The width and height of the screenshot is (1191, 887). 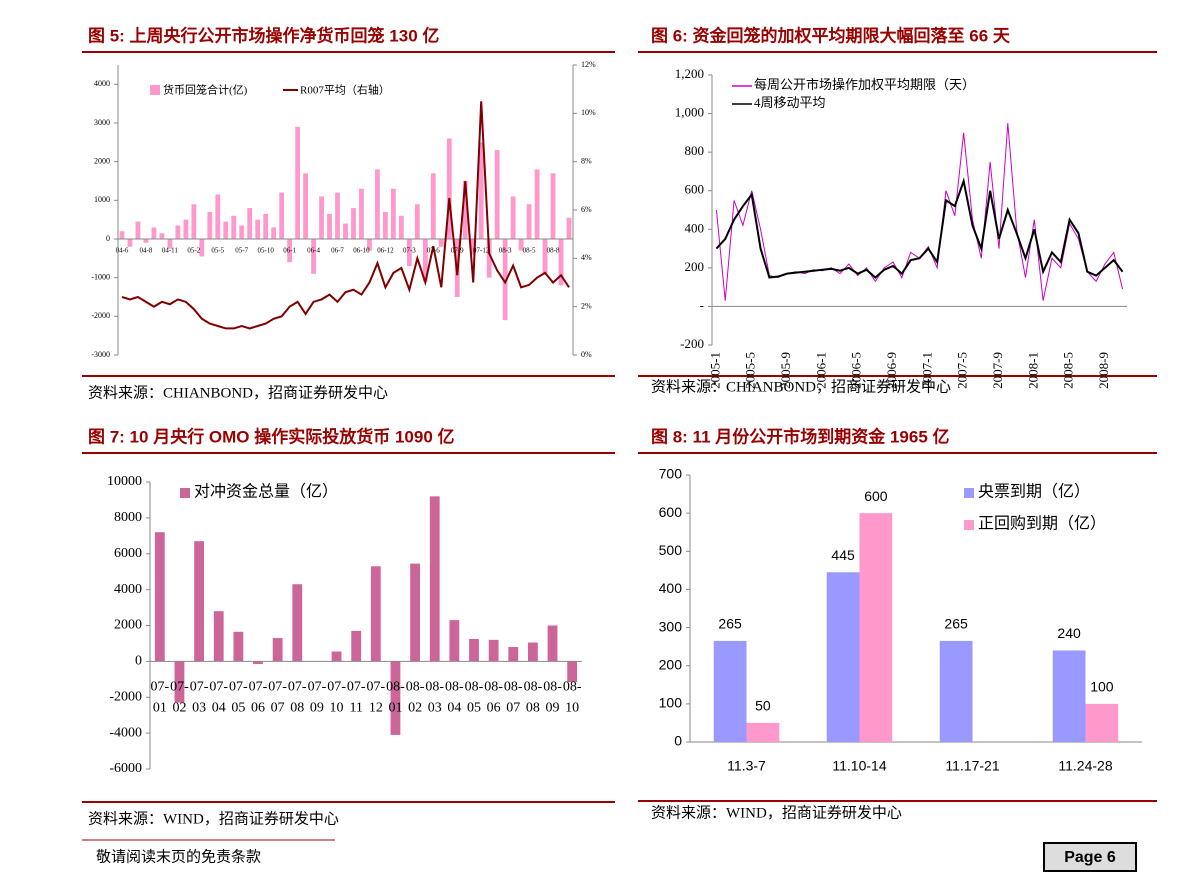 What do you see at coordinates (415, 698) in the screenshot?
I see `x-tick-label: 08-02` at bounding box center [415, 698].